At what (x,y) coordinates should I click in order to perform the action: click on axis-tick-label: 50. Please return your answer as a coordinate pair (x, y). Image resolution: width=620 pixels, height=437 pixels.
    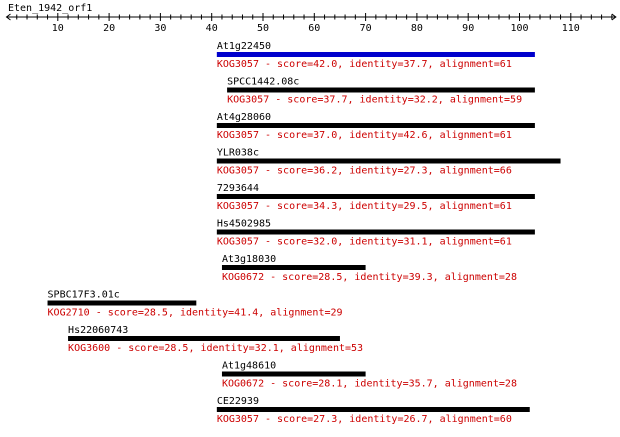
    Looking at the image, I should click on (263, 28).